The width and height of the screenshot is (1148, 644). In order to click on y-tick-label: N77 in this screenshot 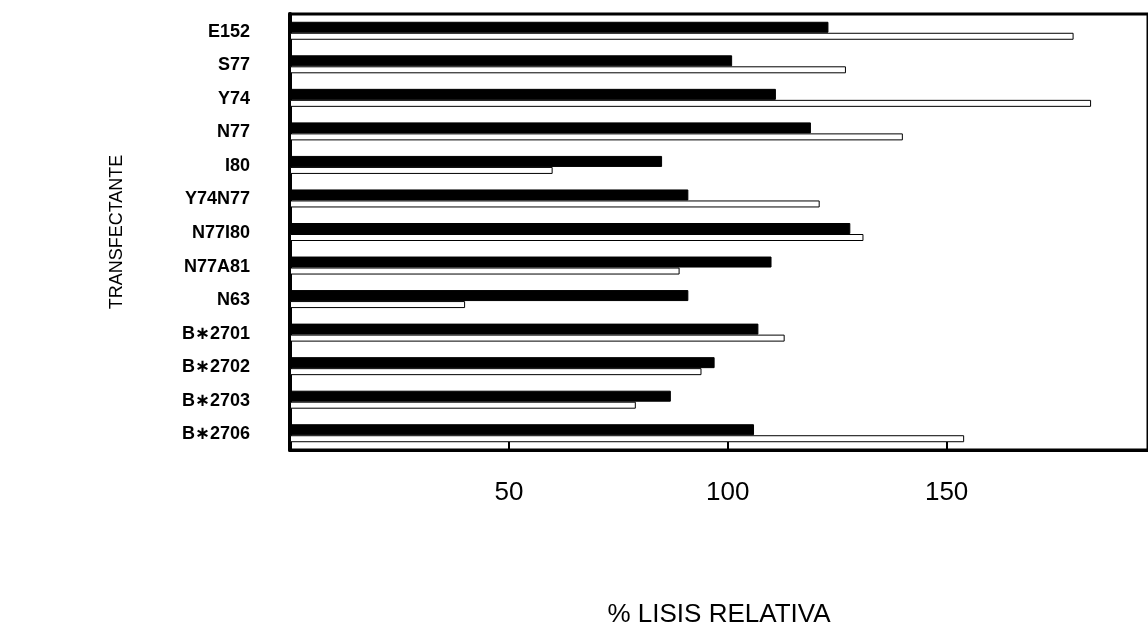, I will do `click(233, 131)`.